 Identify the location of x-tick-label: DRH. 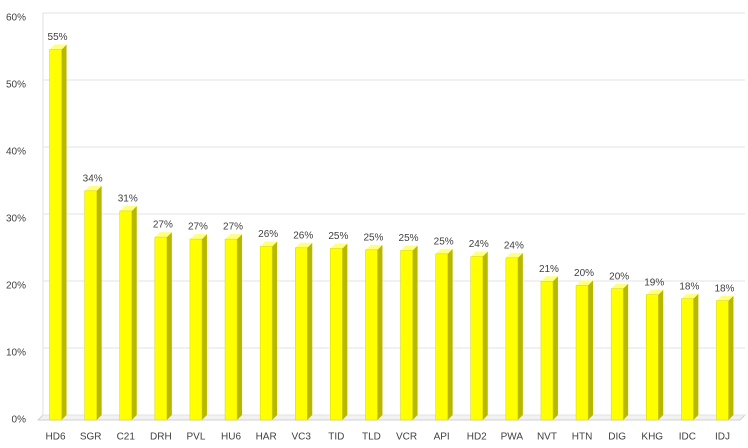
(161, 437).